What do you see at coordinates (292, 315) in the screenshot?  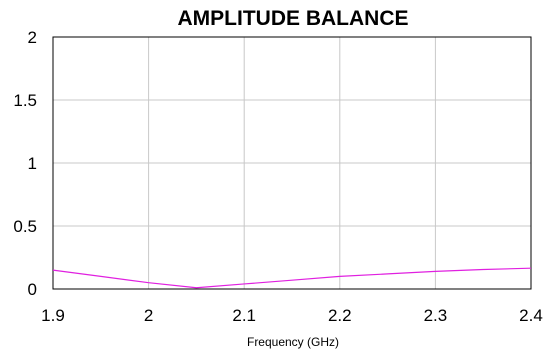 I see `x-axis-ticks: 1.9 2 2.1 2.2 2.3 2.4` at bounding box center [292, 315].